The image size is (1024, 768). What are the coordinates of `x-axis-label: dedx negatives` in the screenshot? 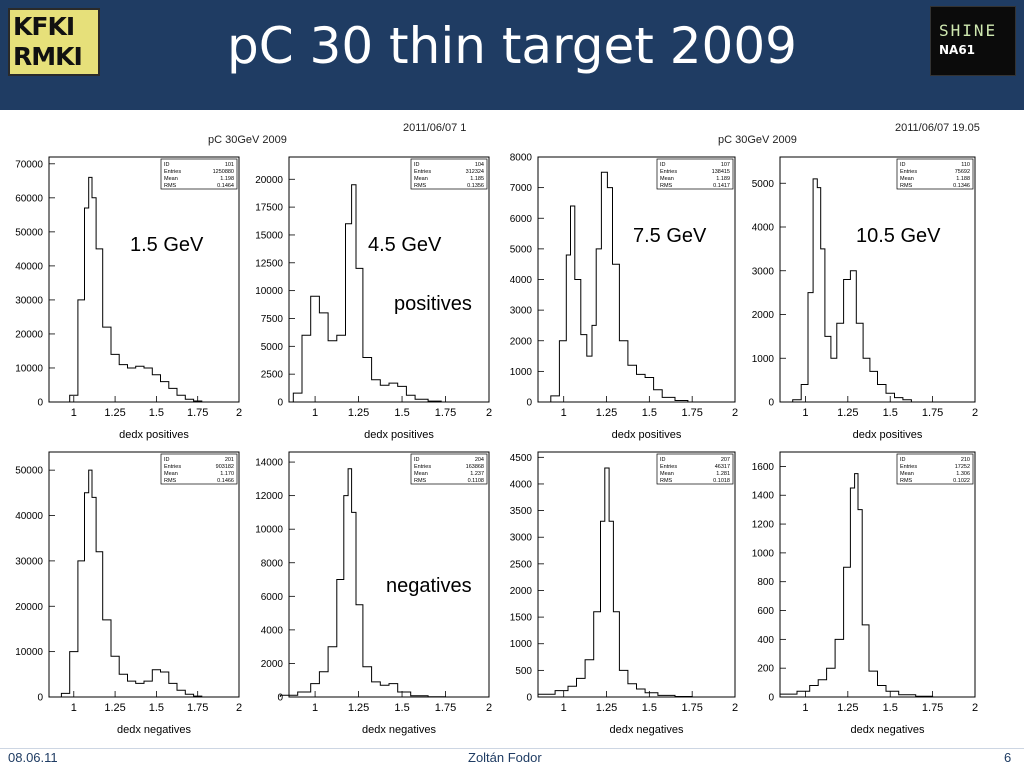 It's located at (399, 730).